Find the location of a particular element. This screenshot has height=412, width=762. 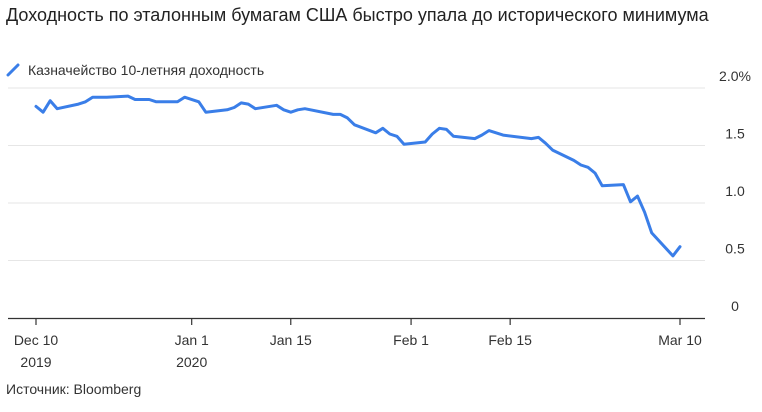

x-tick-label: Dec 10 is located at coordinates (36, 340).